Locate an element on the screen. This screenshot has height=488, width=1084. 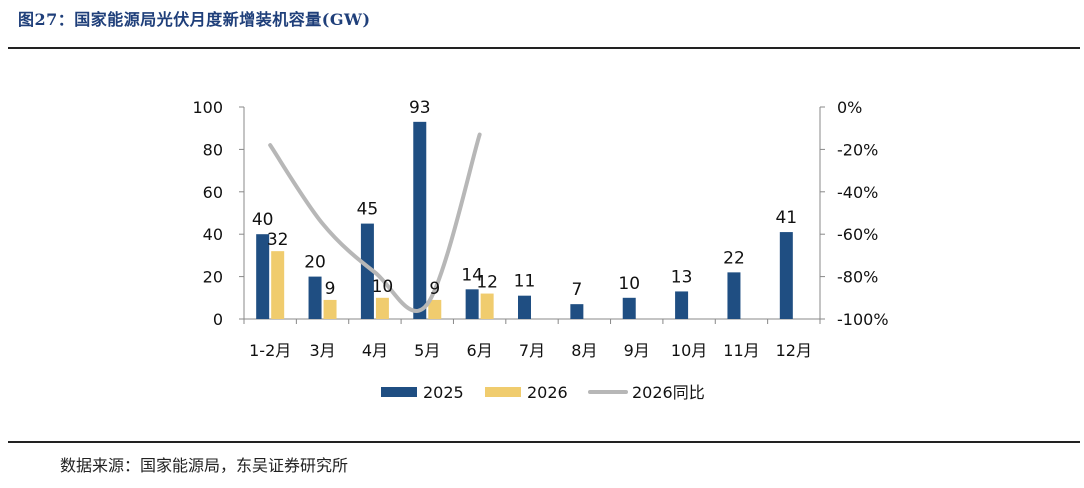
legend-2026-label: 2026 is located at coordinates (547, 392).